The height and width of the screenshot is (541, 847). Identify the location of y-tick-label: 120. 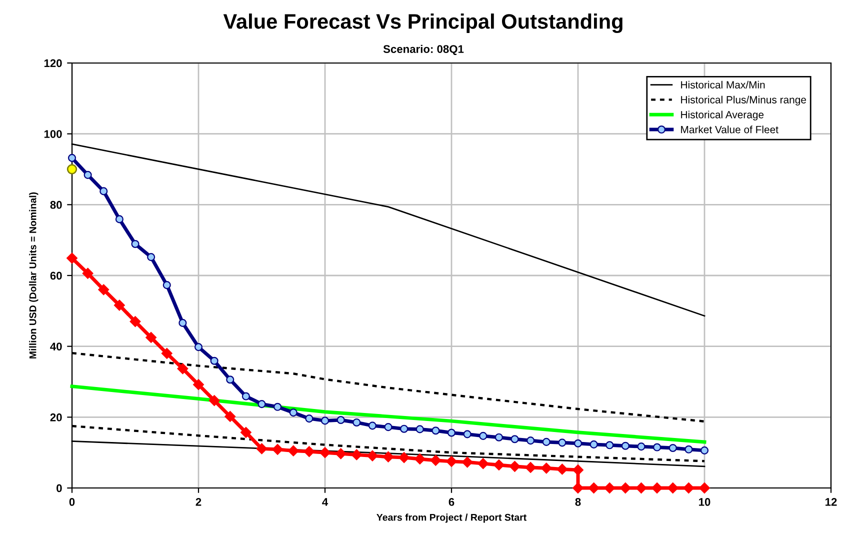
(53, 63).